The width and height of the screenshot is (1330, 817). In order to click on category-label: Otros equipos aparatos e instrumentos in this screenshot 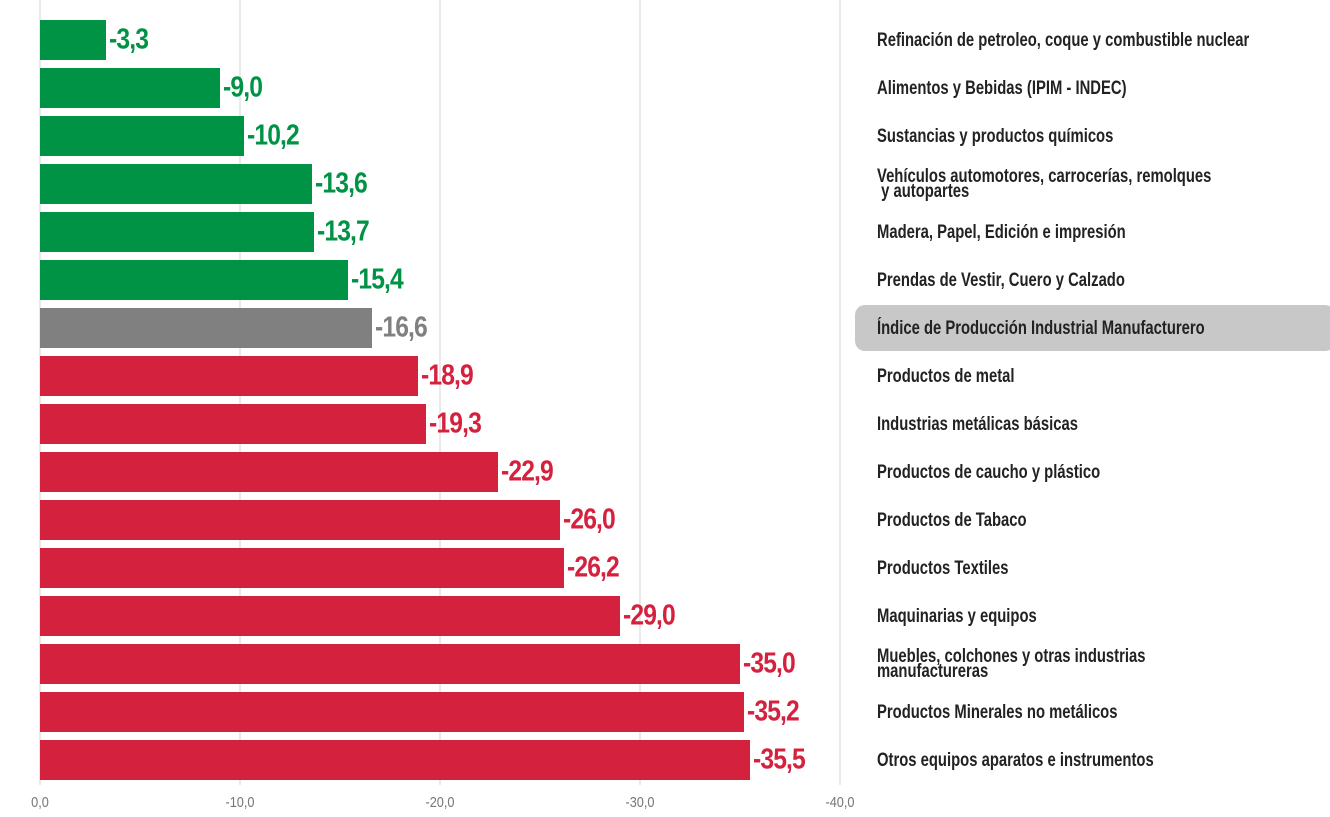, I will do `click(1015, 760)`.